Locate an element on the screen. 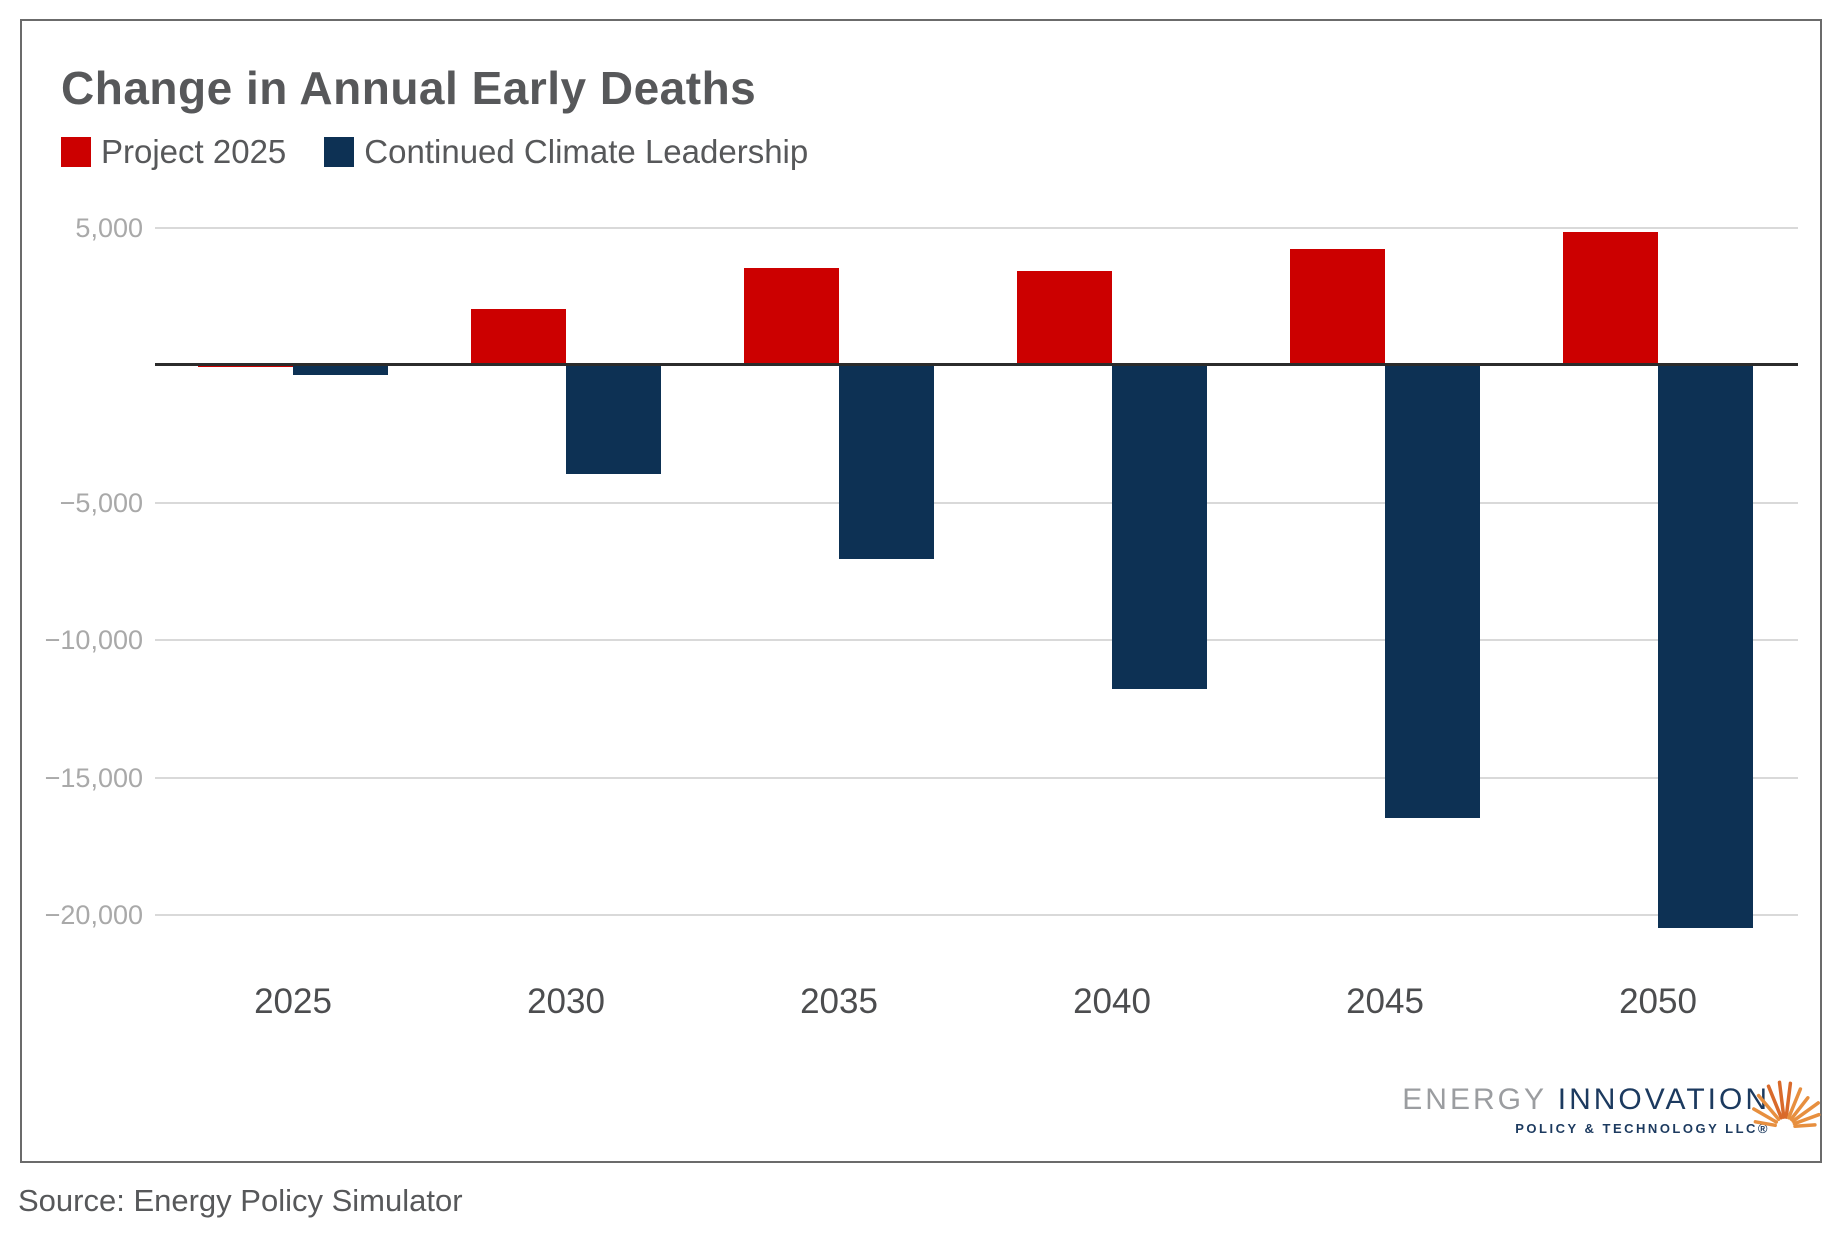  x-tick-label-2045: 2045 is located at coordinates (1385, 1001).